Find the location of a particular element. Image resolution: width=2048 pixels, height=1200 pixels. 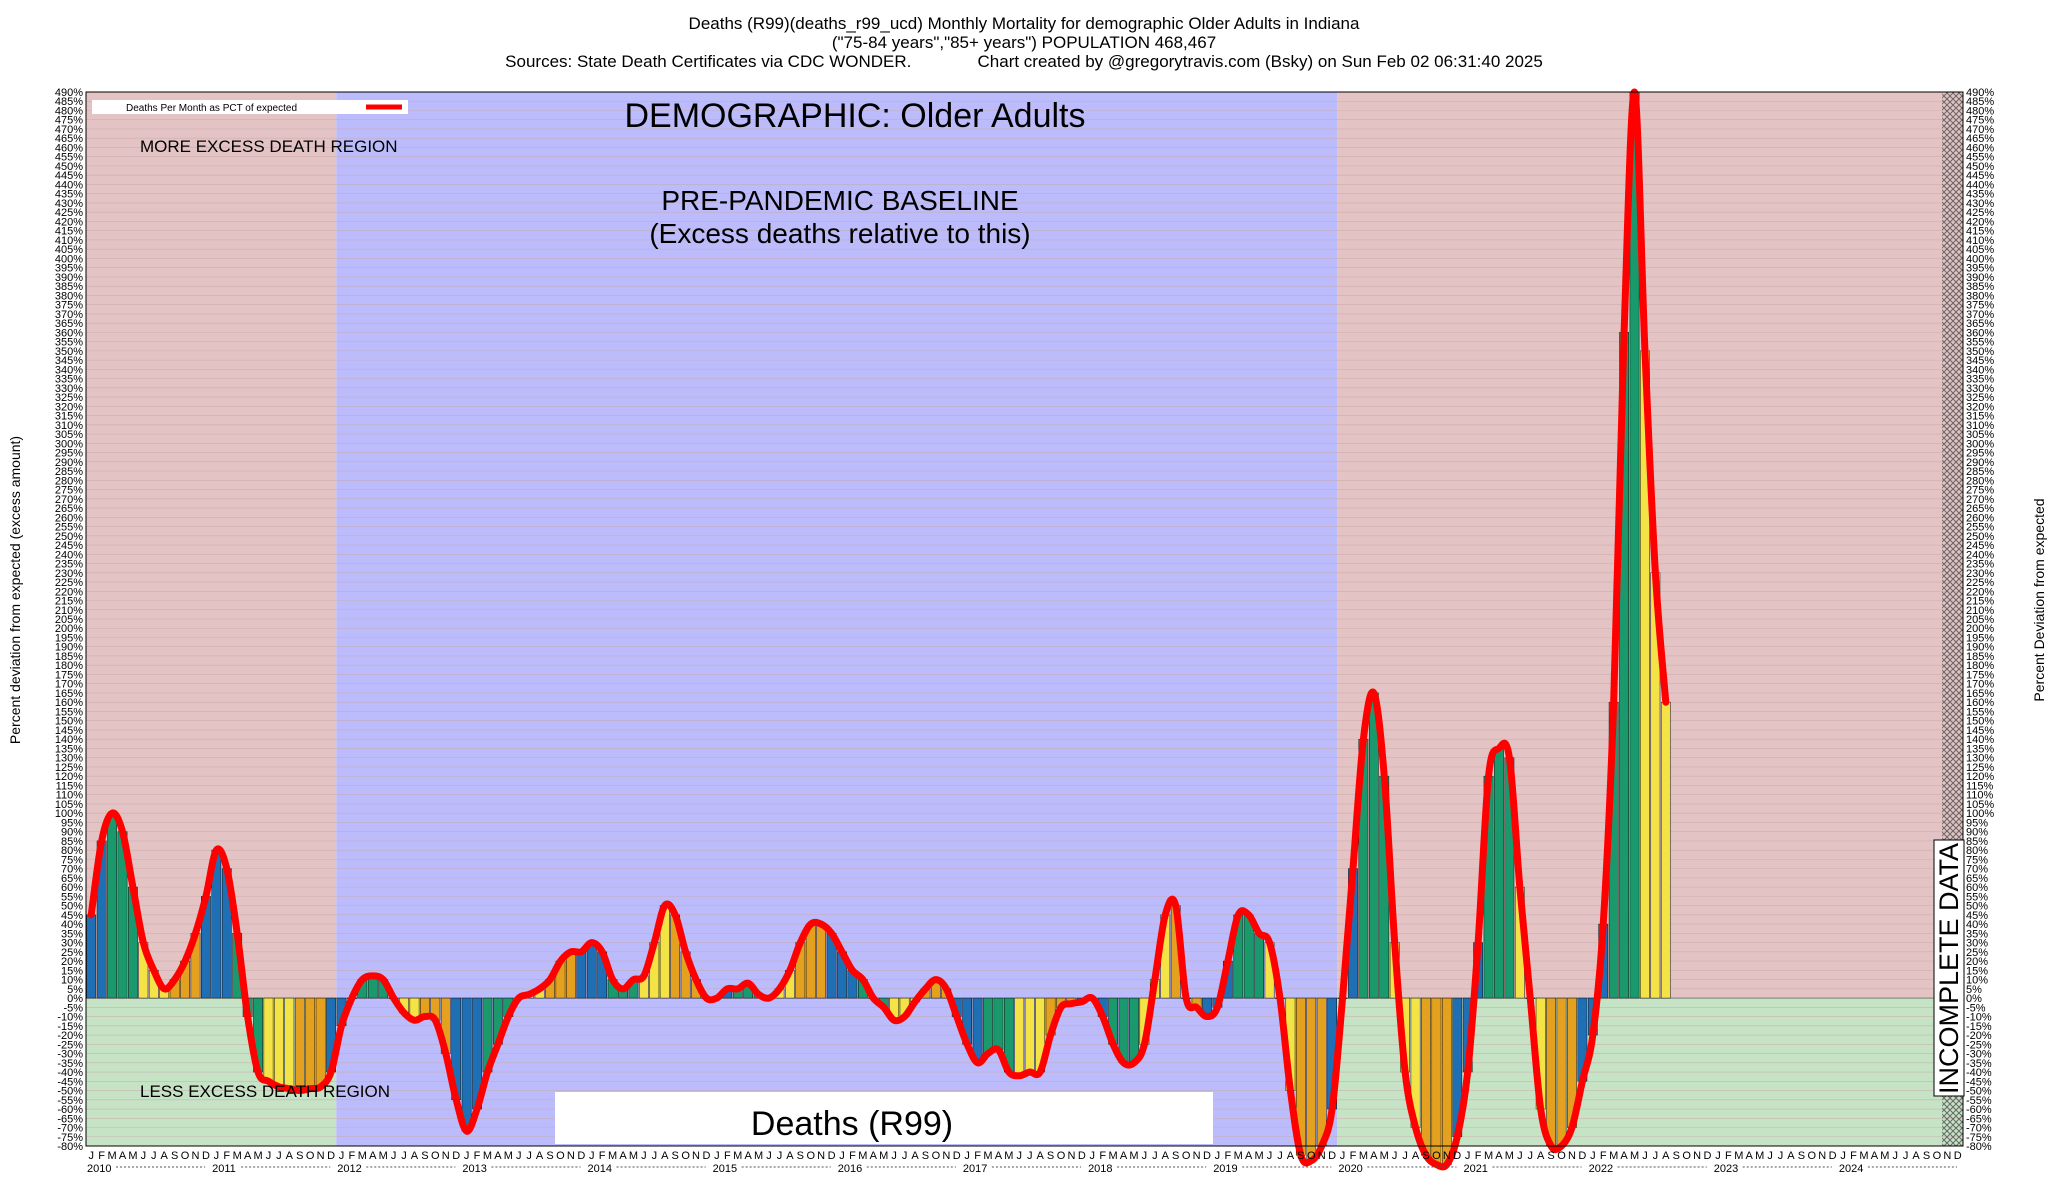

x-year-label: 2010 is located at coordinates (99, 1169).